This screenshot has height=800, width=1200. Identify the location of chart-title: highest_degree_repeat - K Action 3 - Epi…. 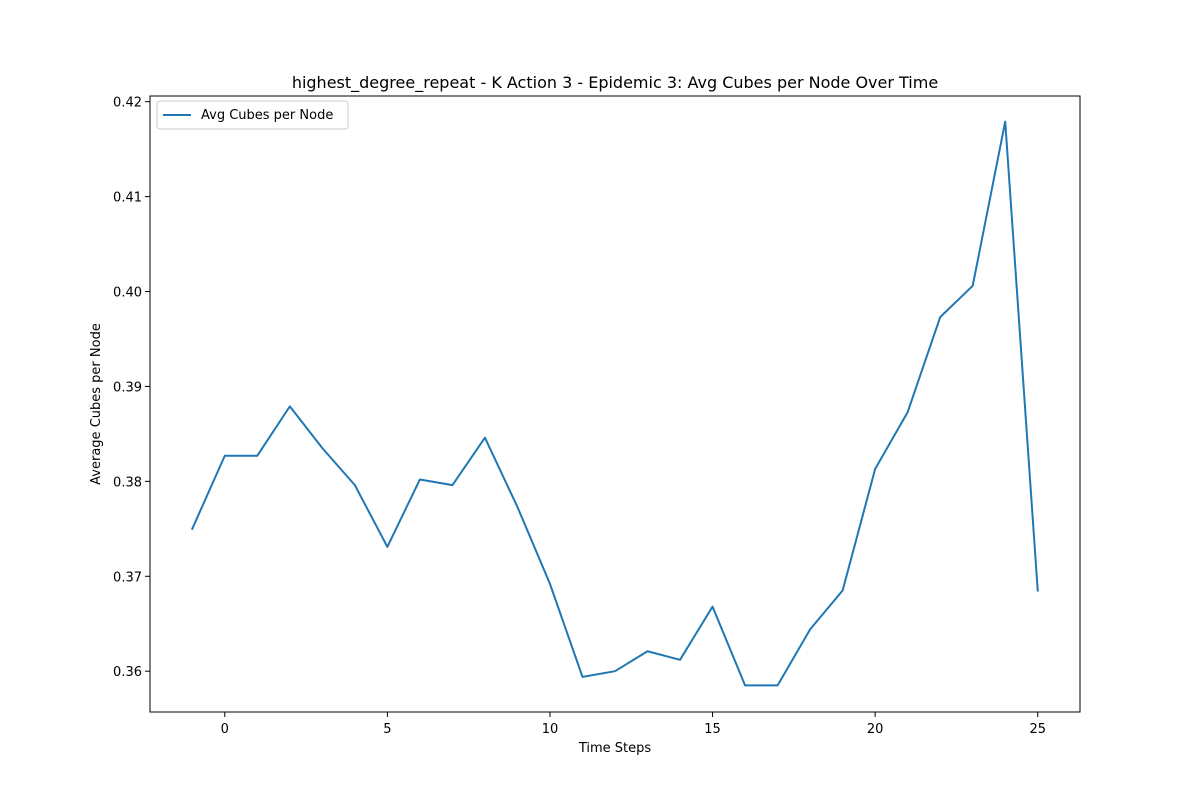
(615, 83).